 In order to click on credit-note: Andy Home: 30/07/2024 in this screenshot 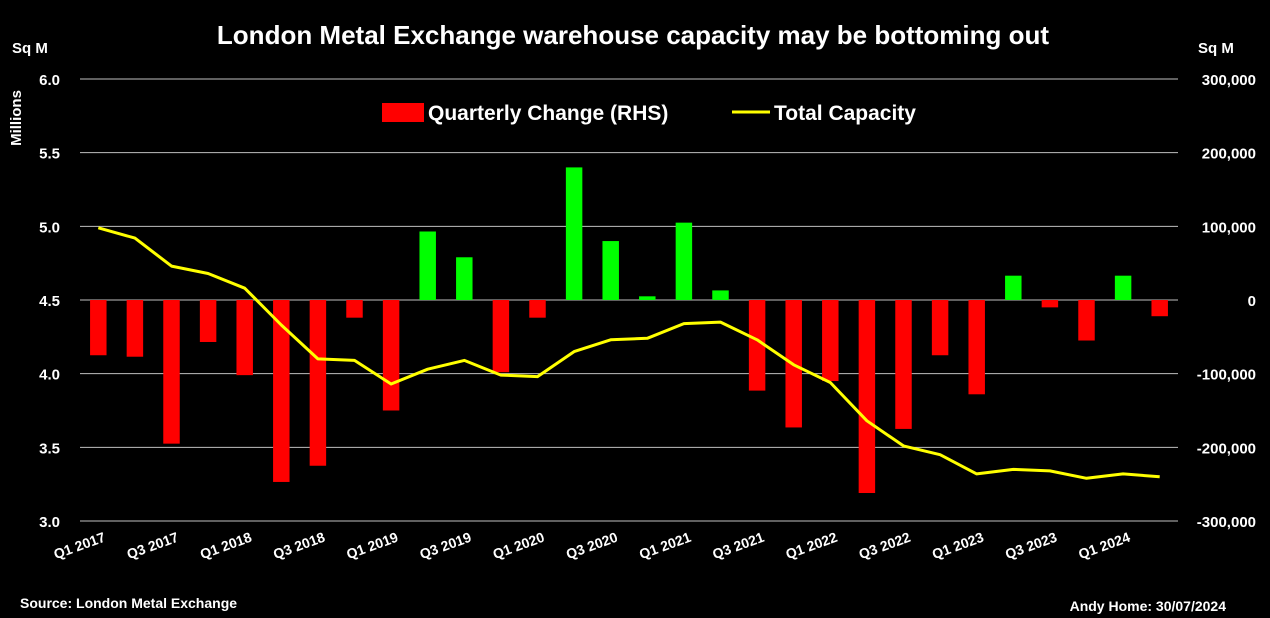, I will do `click(1148, 606)`.